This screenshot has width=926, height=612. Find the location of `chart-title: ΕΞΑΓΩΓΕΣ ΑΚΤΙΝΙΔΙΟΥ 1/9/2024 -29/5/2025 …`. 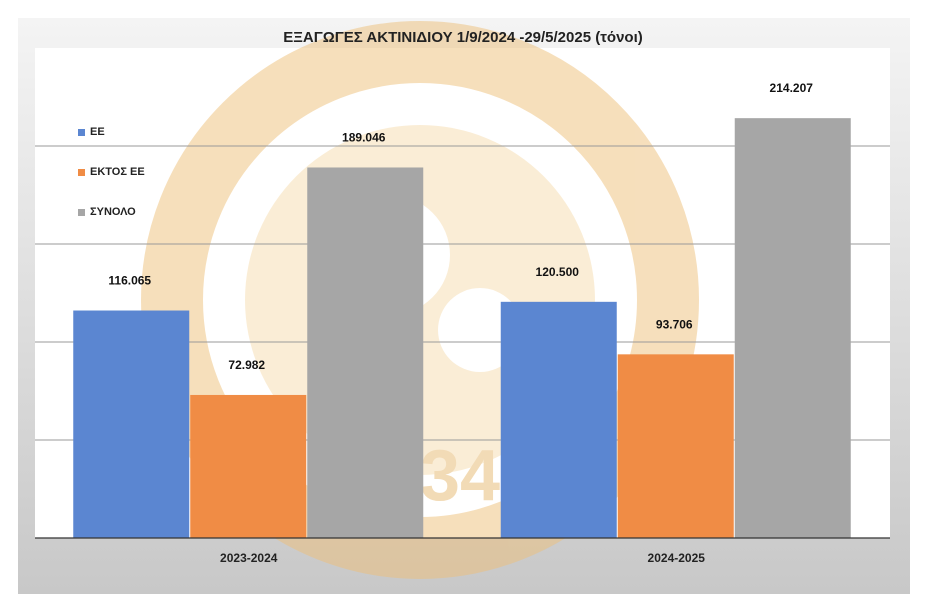

chart-title: ΕΞΑΓΩΓΕΣ ΑΚΤΙΝΙΔΙΟΥ 1/9/2024 -29/5/2025 … is located at coordinates (463, 37).